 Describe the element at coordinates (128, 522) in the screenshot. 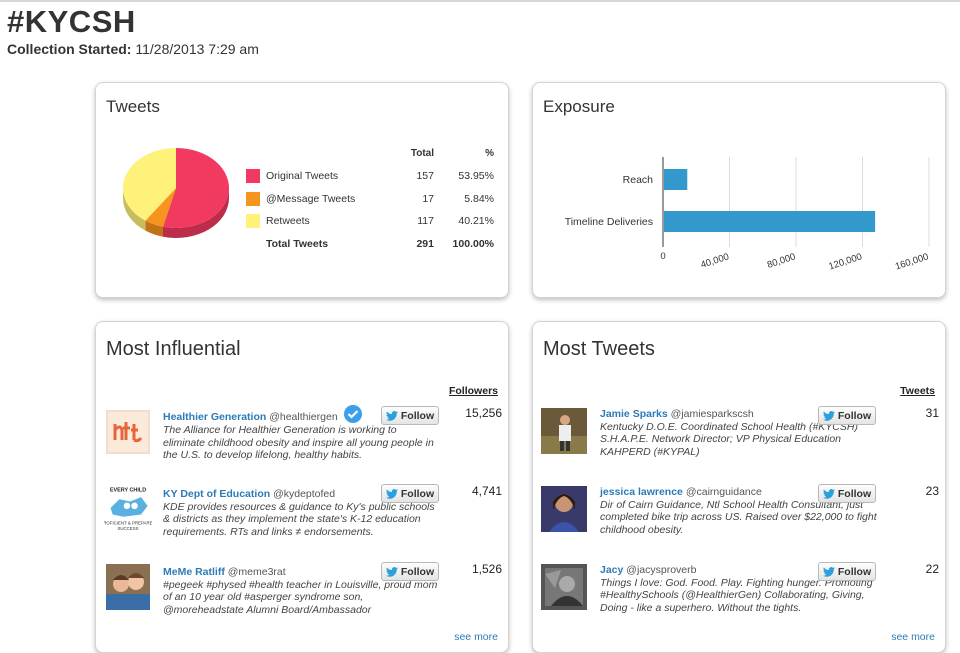

I see `svg-text: PROFICIENT & PREPARED` at that location.